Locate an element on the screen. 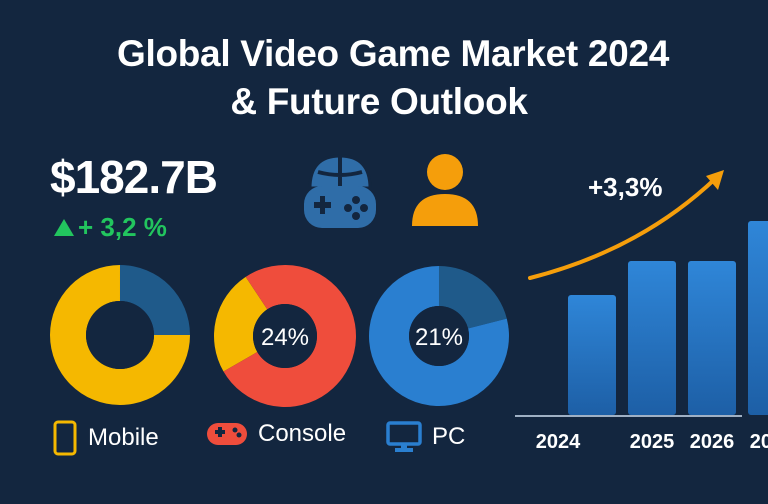 This screenshot has height=504, width=768. x-tick-label: 2024 is located at coordinates (558, 442).